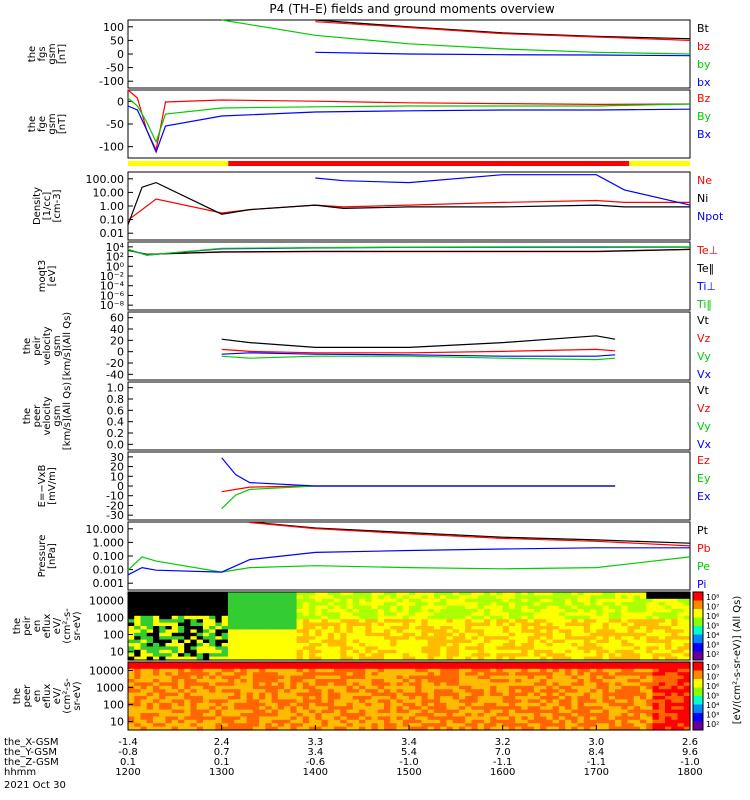  Describe the element at coordinates (698, 656) in the screenshot. I see `colorbar-segment` at that location.